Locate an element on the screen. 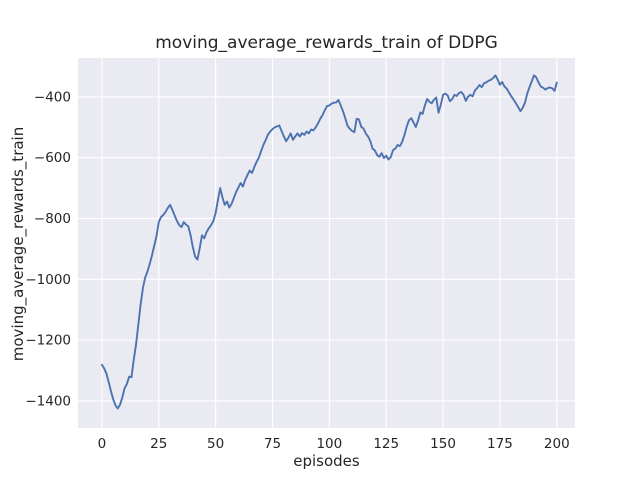 The width and height of the screenshot is (640, 480). chart-title: moving_average_rewards_train of DDPG is located at coordinates (326, 43).